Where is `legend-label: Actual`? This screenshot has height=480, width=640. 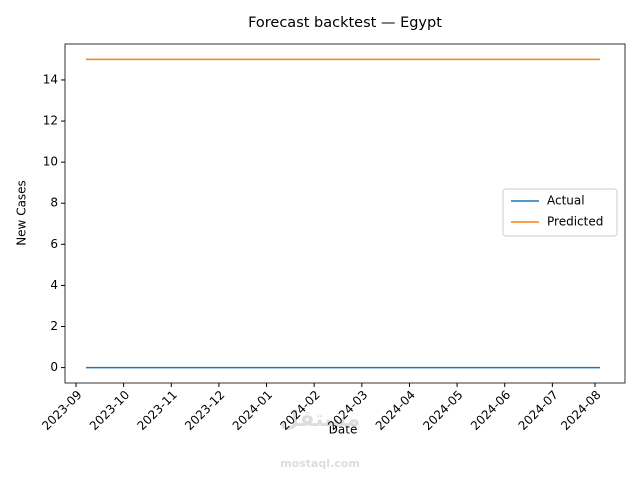
legend-label: Actual is located at coordinates (566, 201).